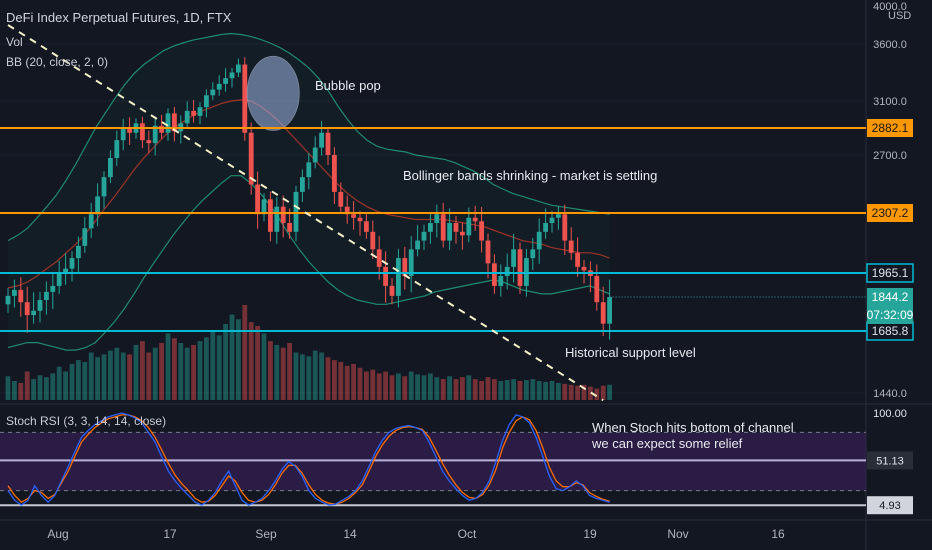  What do you see at coordinates (890, 128) in the screenshot?
I see `level-label: 2882.1` at bounding box center [890, 128].